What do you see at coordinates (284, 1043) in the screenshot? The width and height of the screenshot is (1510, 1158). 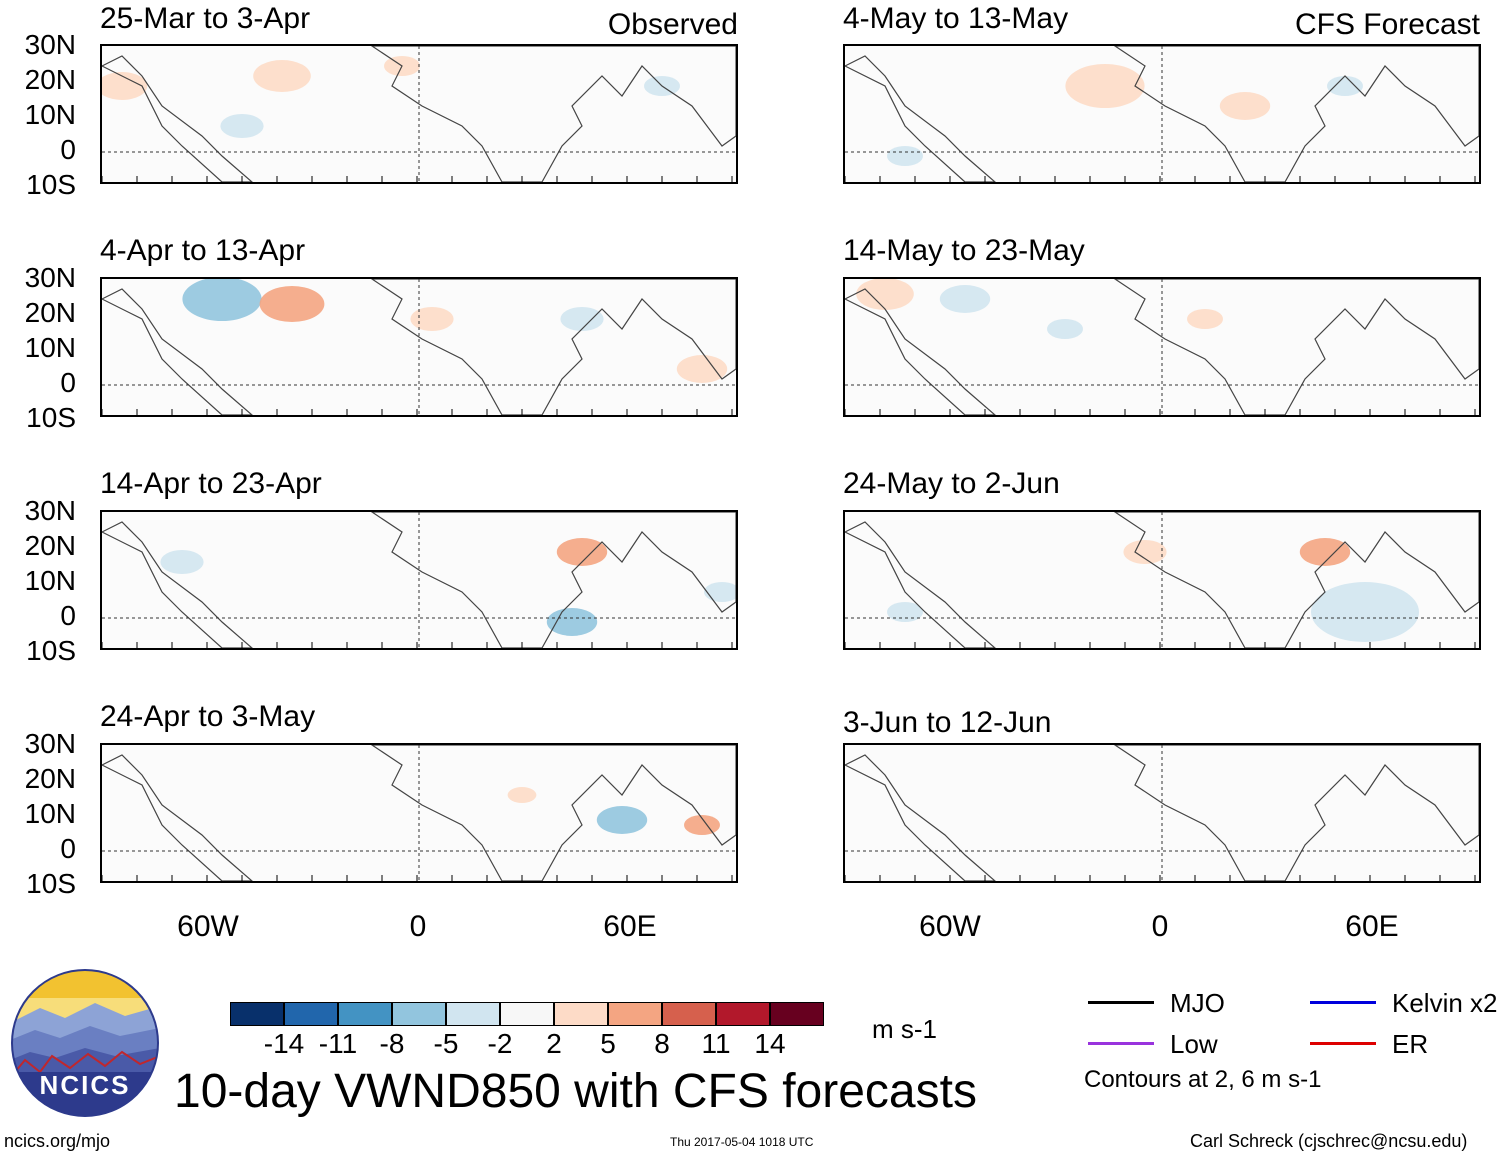 I see `colorbar-tick: -14` at bounding box center [284, 1043].